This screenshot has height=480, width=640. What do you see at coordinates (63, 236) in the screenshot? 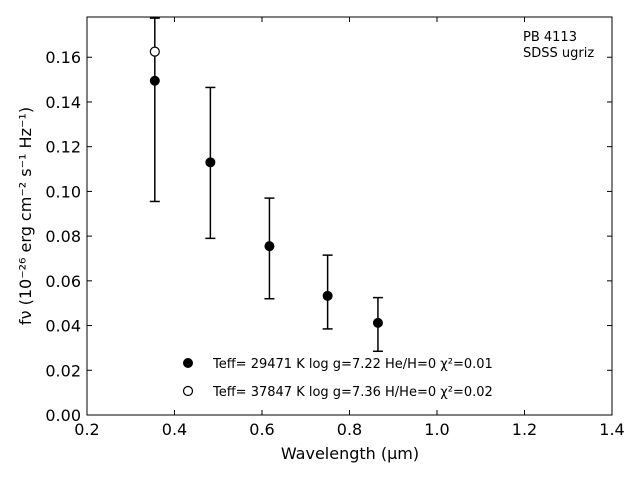
I see `y-tick-label-4: 0.08` at bounding box center [63, 236].